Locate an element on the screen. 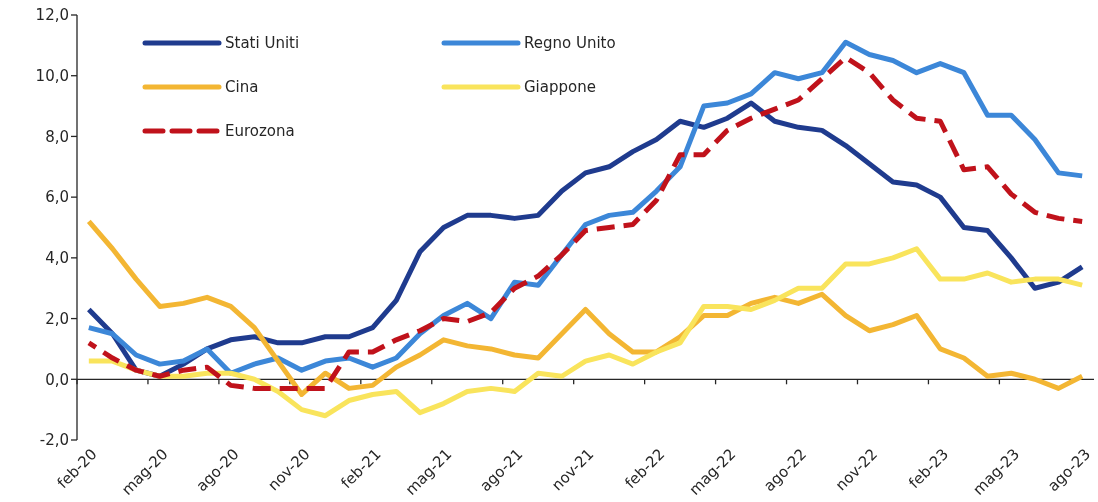 The height and width of the screenshot is (502, 1098). legend-label: Cina is located at coordinates (242, 87).